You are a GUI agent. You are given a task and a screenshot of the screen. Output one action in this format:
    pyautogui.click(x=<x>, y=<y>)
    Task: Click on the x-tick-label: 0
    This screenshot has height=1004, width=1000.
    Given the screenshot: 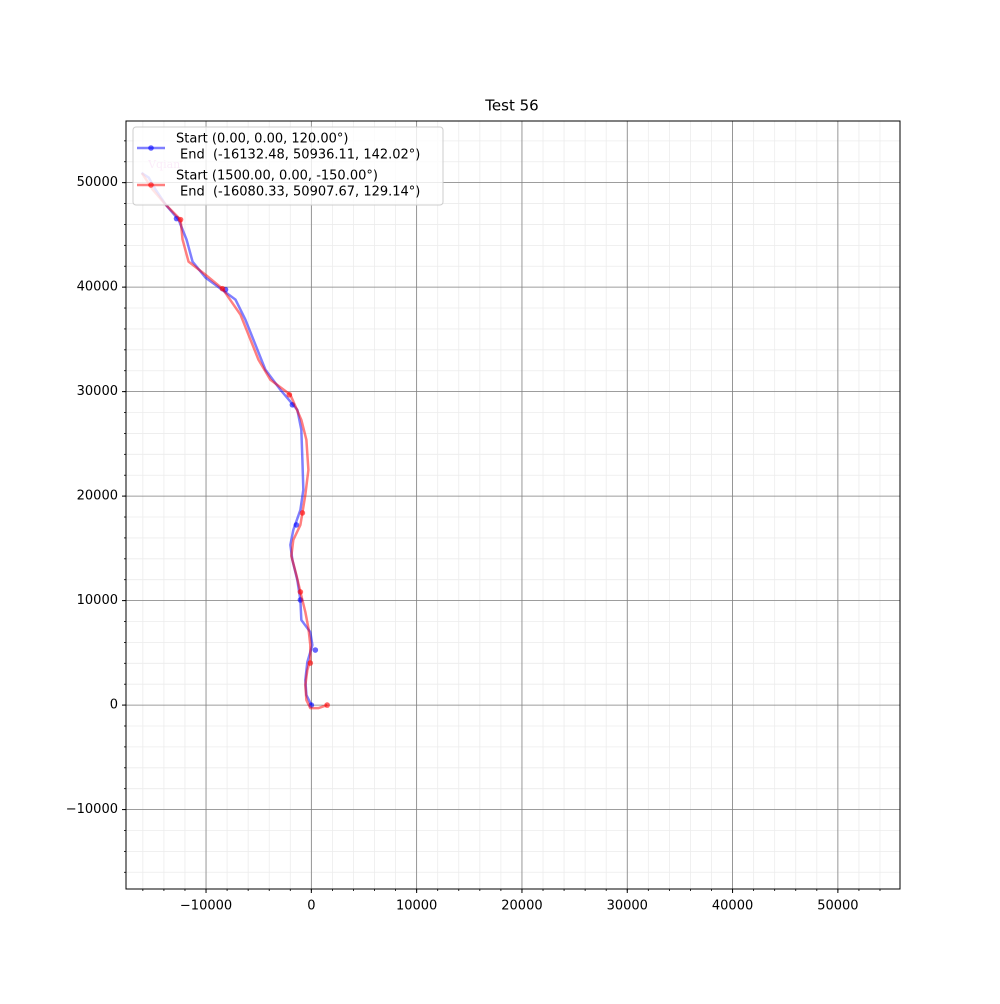 What is the action you would take?
    pyautogui.click(x=311, y=906)
    